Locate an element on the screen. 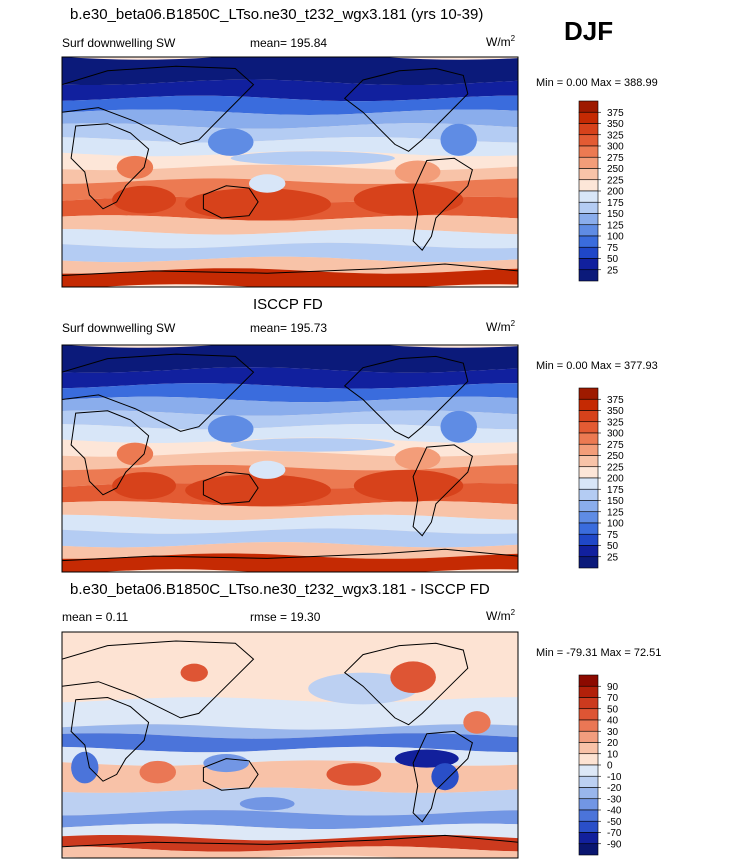 The width and height of the screenshot is (732, 865). panel1-minmax: Min = 0.00 Max = 388.99 is located at coordinates (597, 83).